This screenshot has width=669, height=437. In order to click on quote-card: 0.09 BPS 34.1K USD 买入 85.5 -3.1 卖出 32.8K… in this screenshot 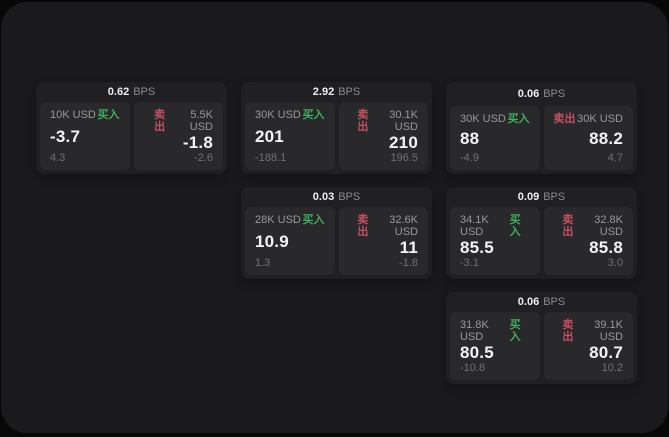, I will do `click(541, 233)`.